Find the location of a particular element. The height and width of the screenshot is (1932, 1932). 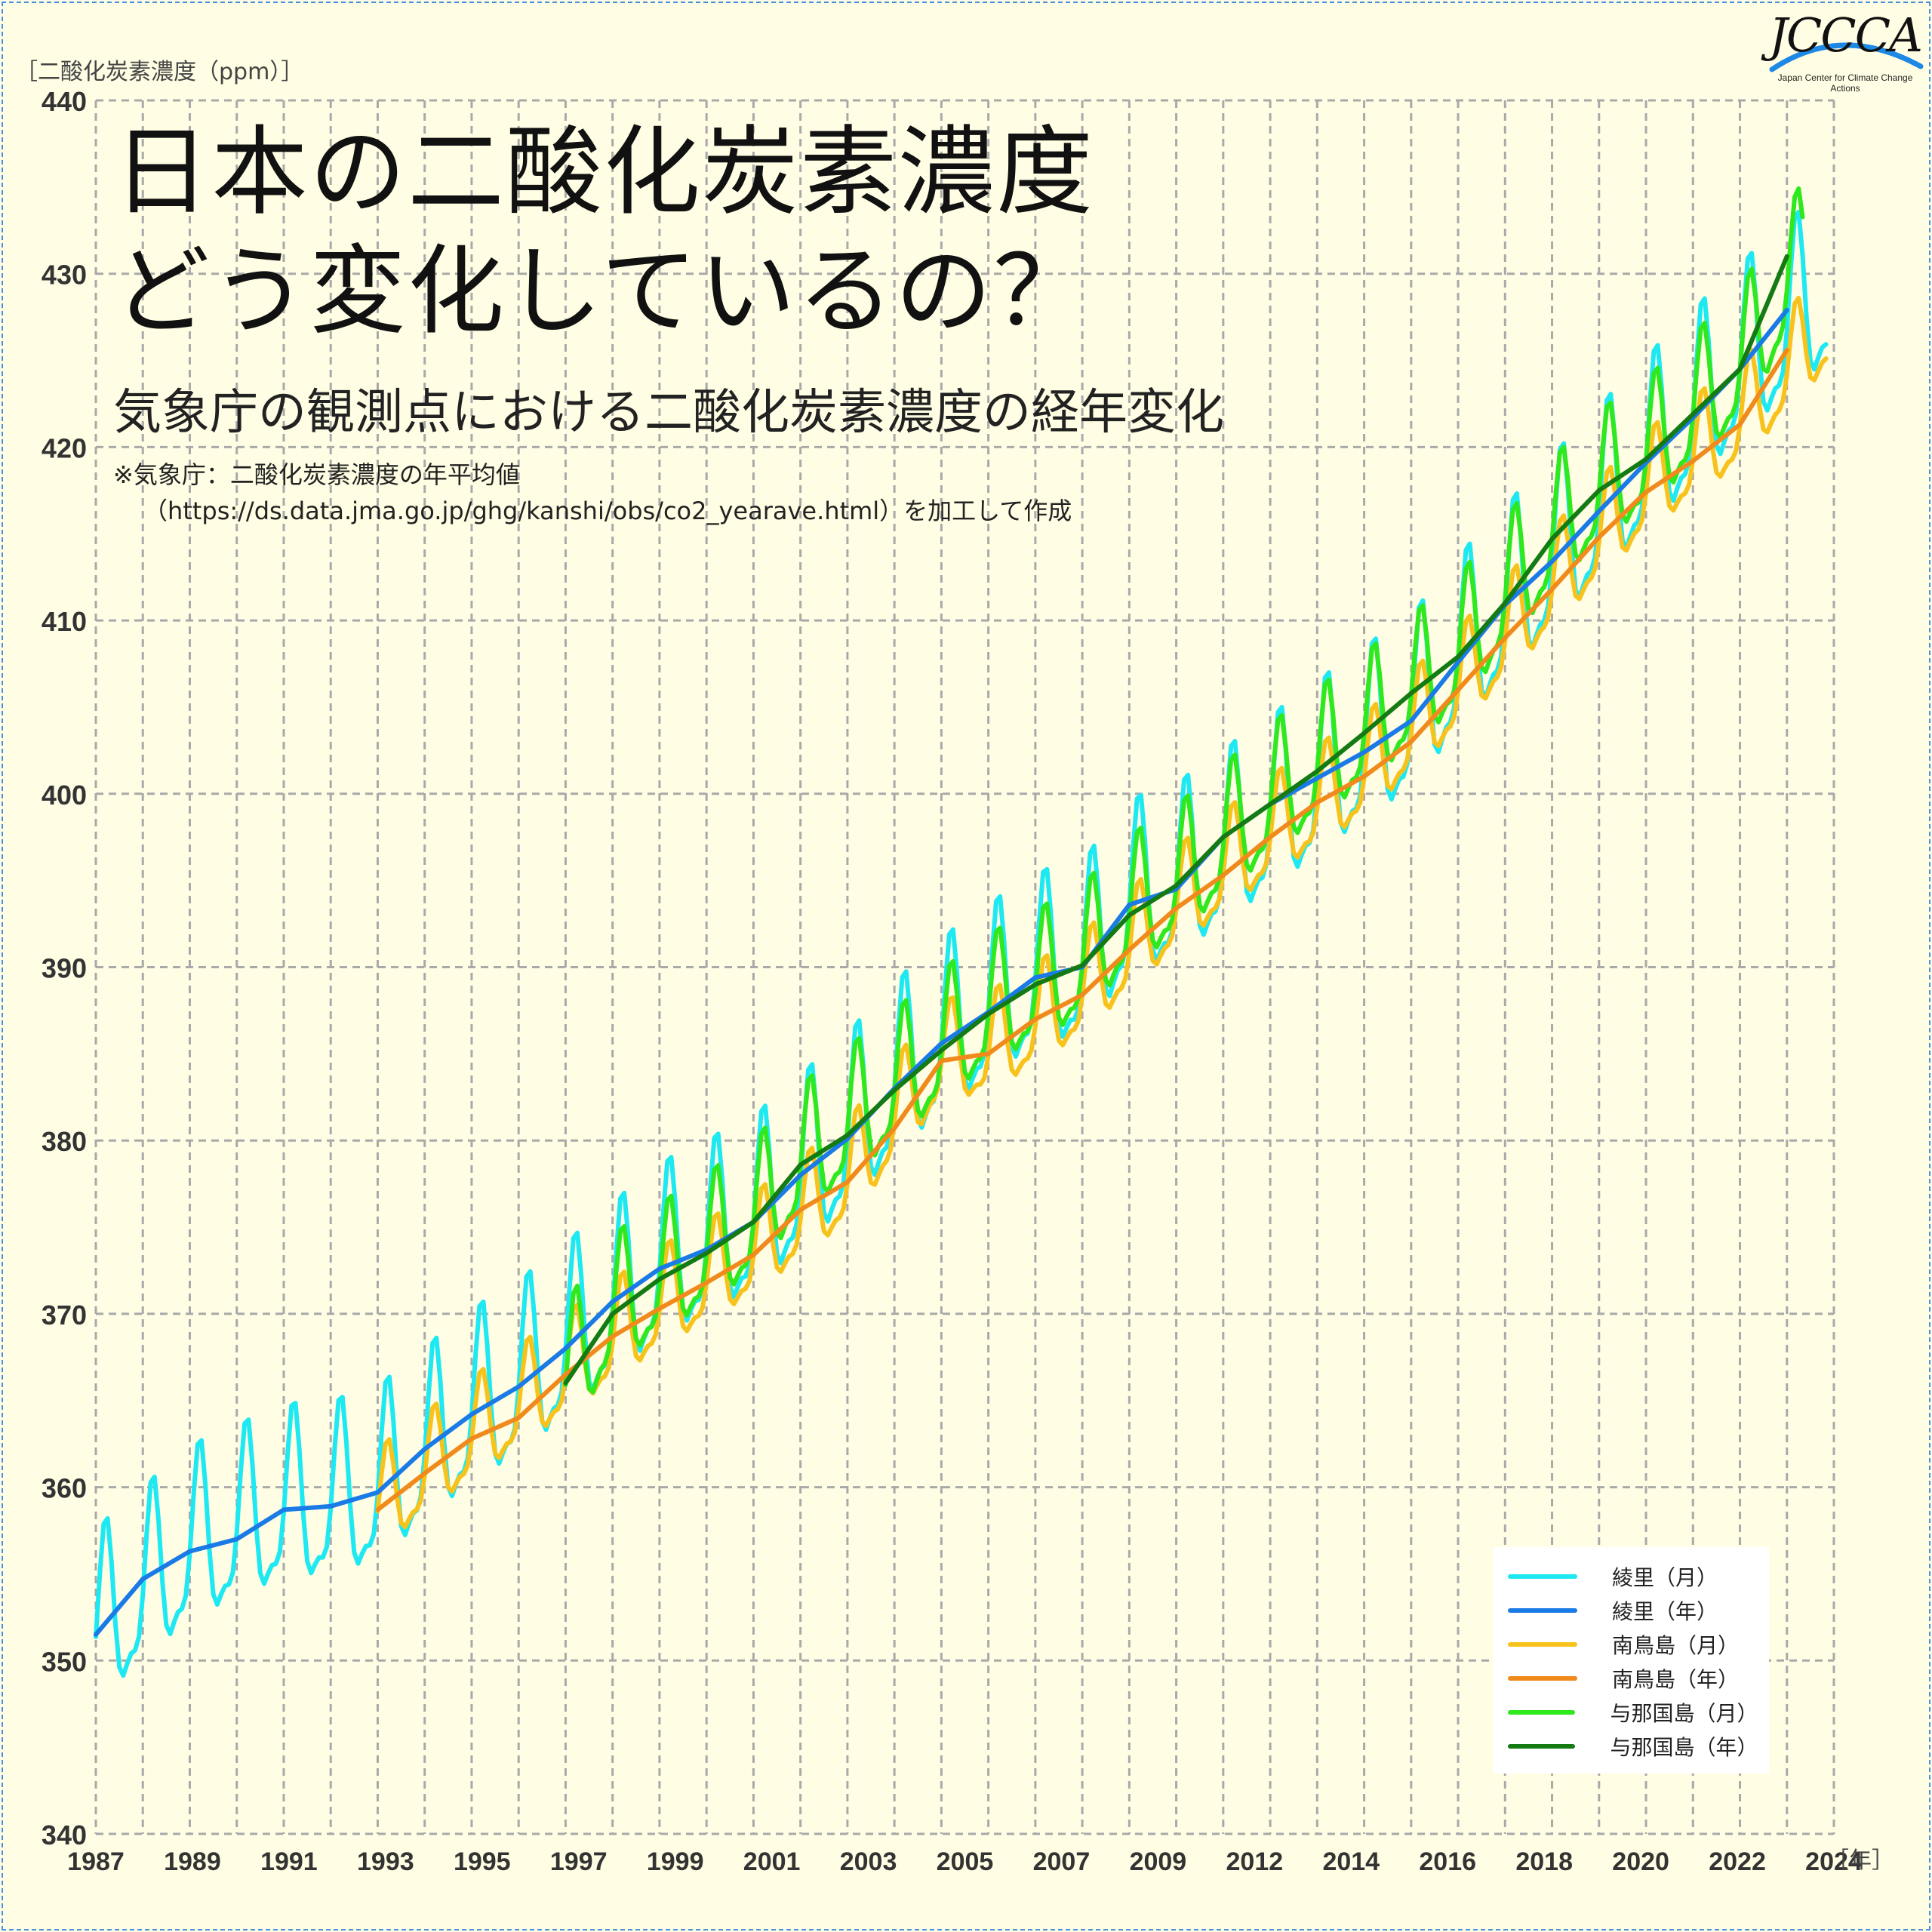

x-tick-label: 2016 is located at coordinates (1447, 1861).